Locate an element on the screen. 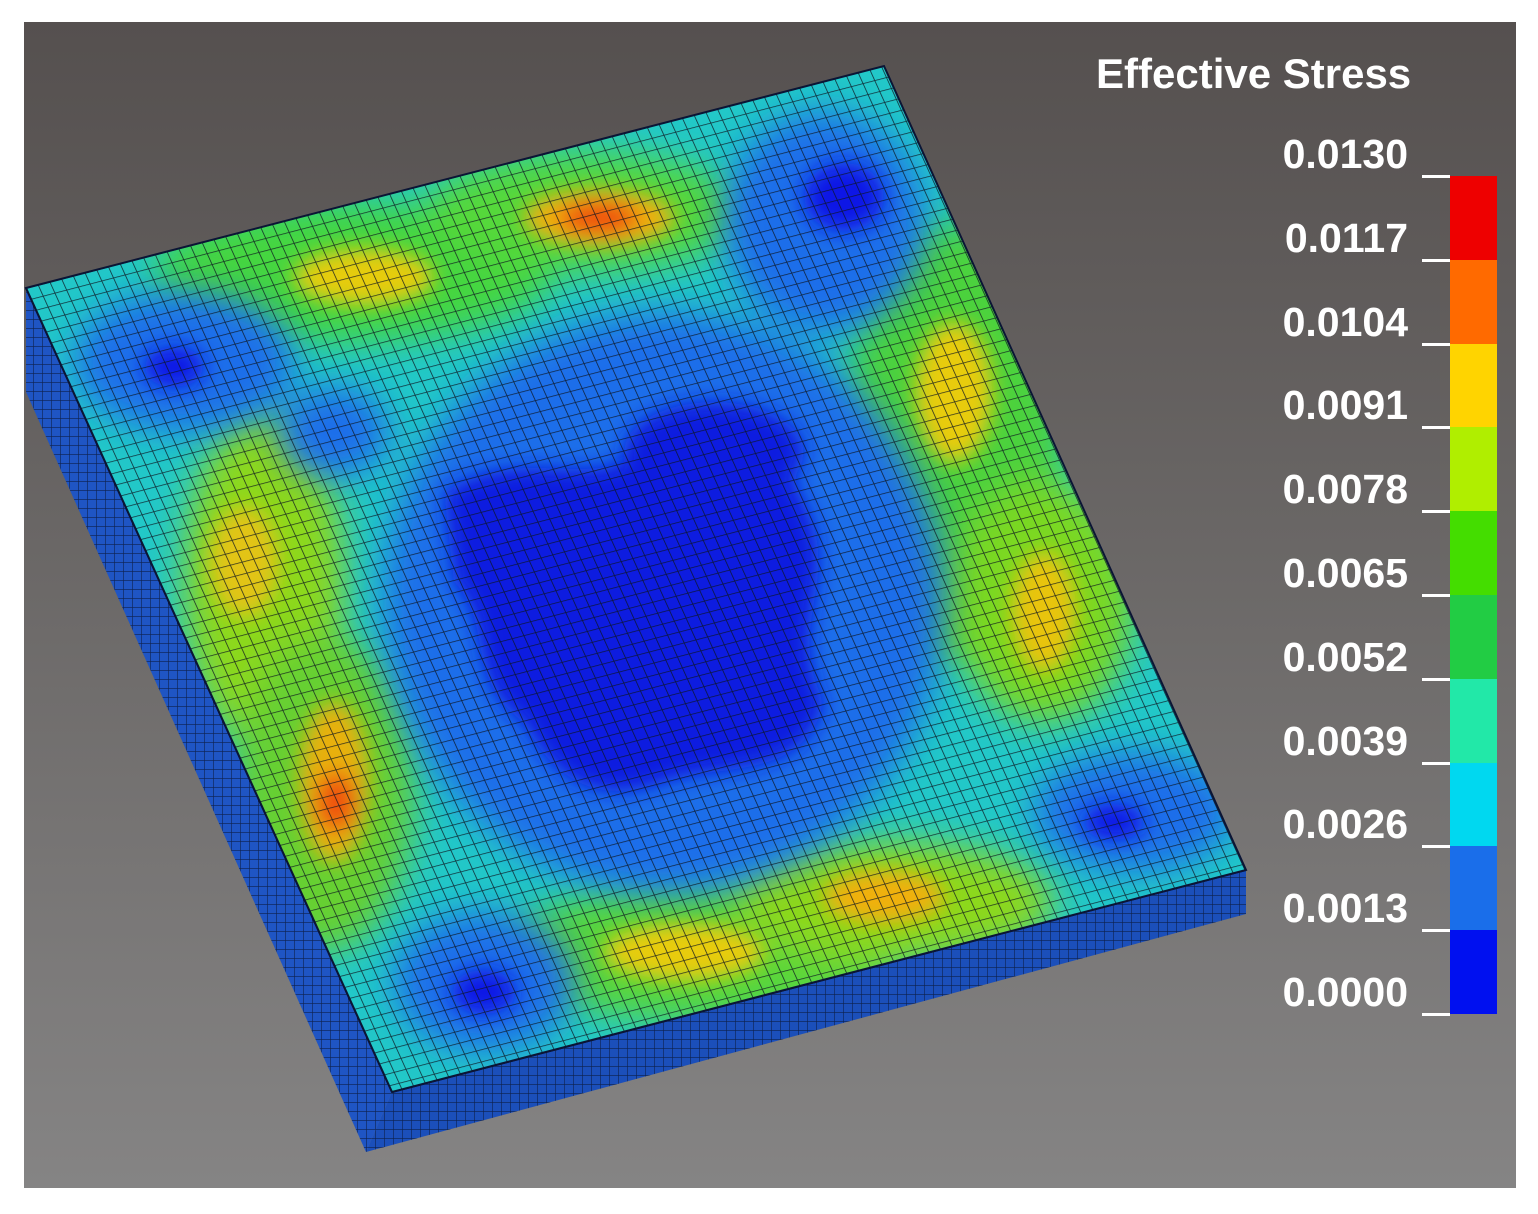  scale-tick-label: 0.0052 is located at coordinates (1345, 656).